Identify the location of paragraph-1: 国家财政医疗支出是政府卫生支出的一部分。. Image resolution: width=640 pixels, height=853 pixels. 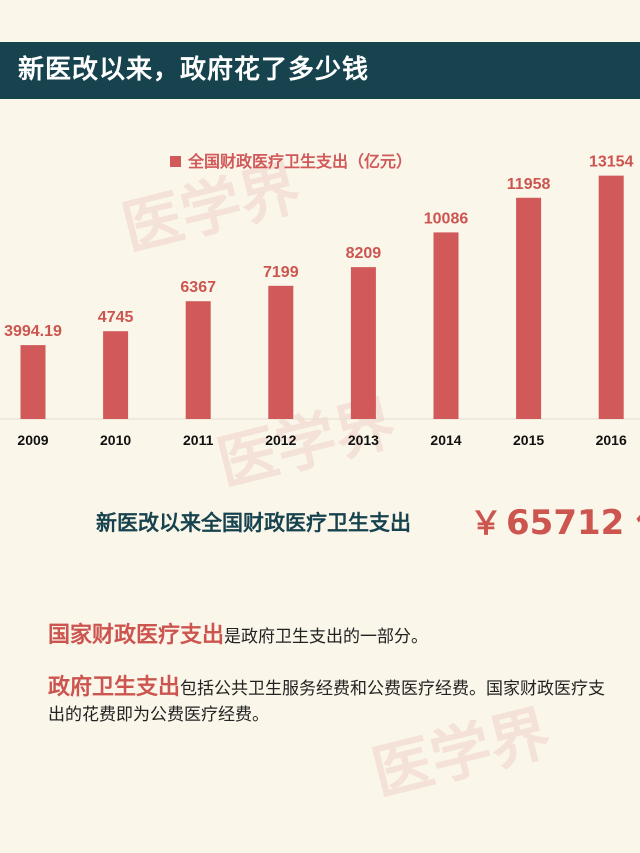
(333, 636).